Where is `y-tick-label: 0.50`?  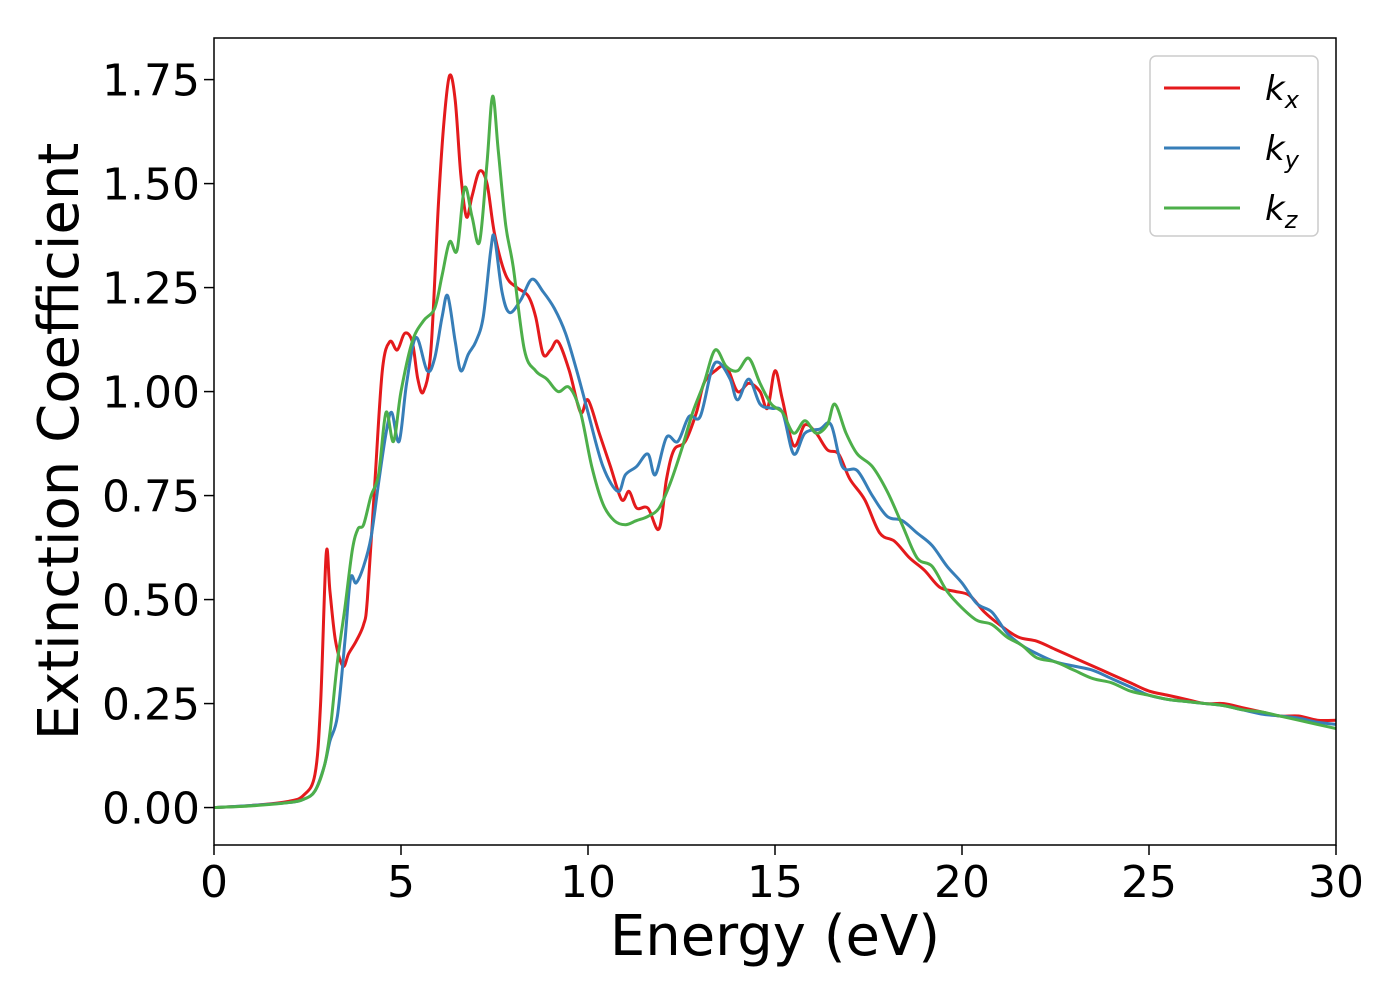
y-tick-label: 0.50 is located at coordinates (151, 601).